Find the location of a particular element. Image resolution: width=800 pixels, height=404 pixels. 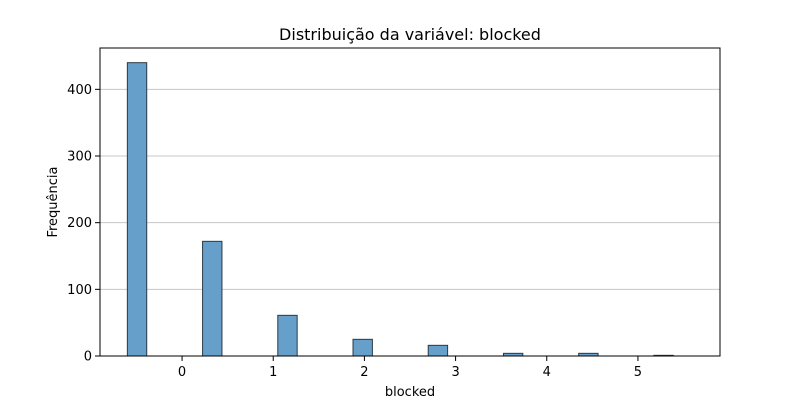

x-tick-label: 0 is located at coordinates (182, 372).